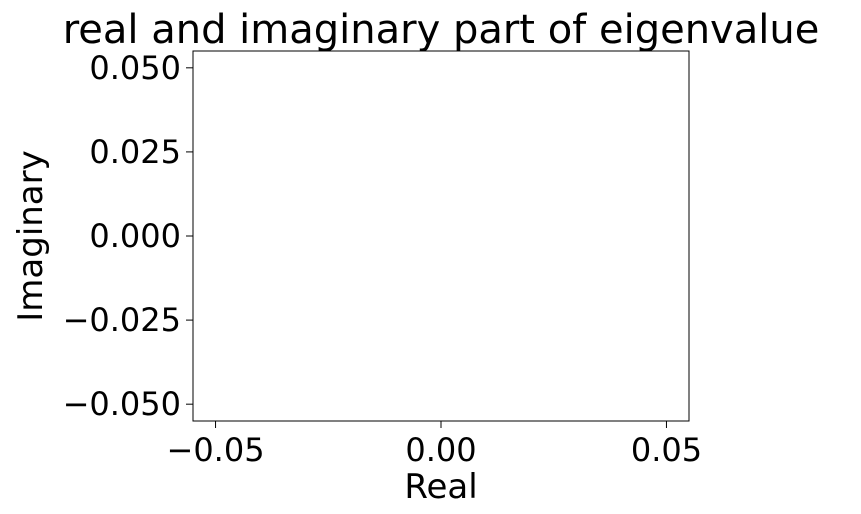 Image resolution: width=861 pixels, height=514 pixels. Describe the element at coordinates (440, 450) in the screenshot. I see `x-tick-label: 0.00` at that location.